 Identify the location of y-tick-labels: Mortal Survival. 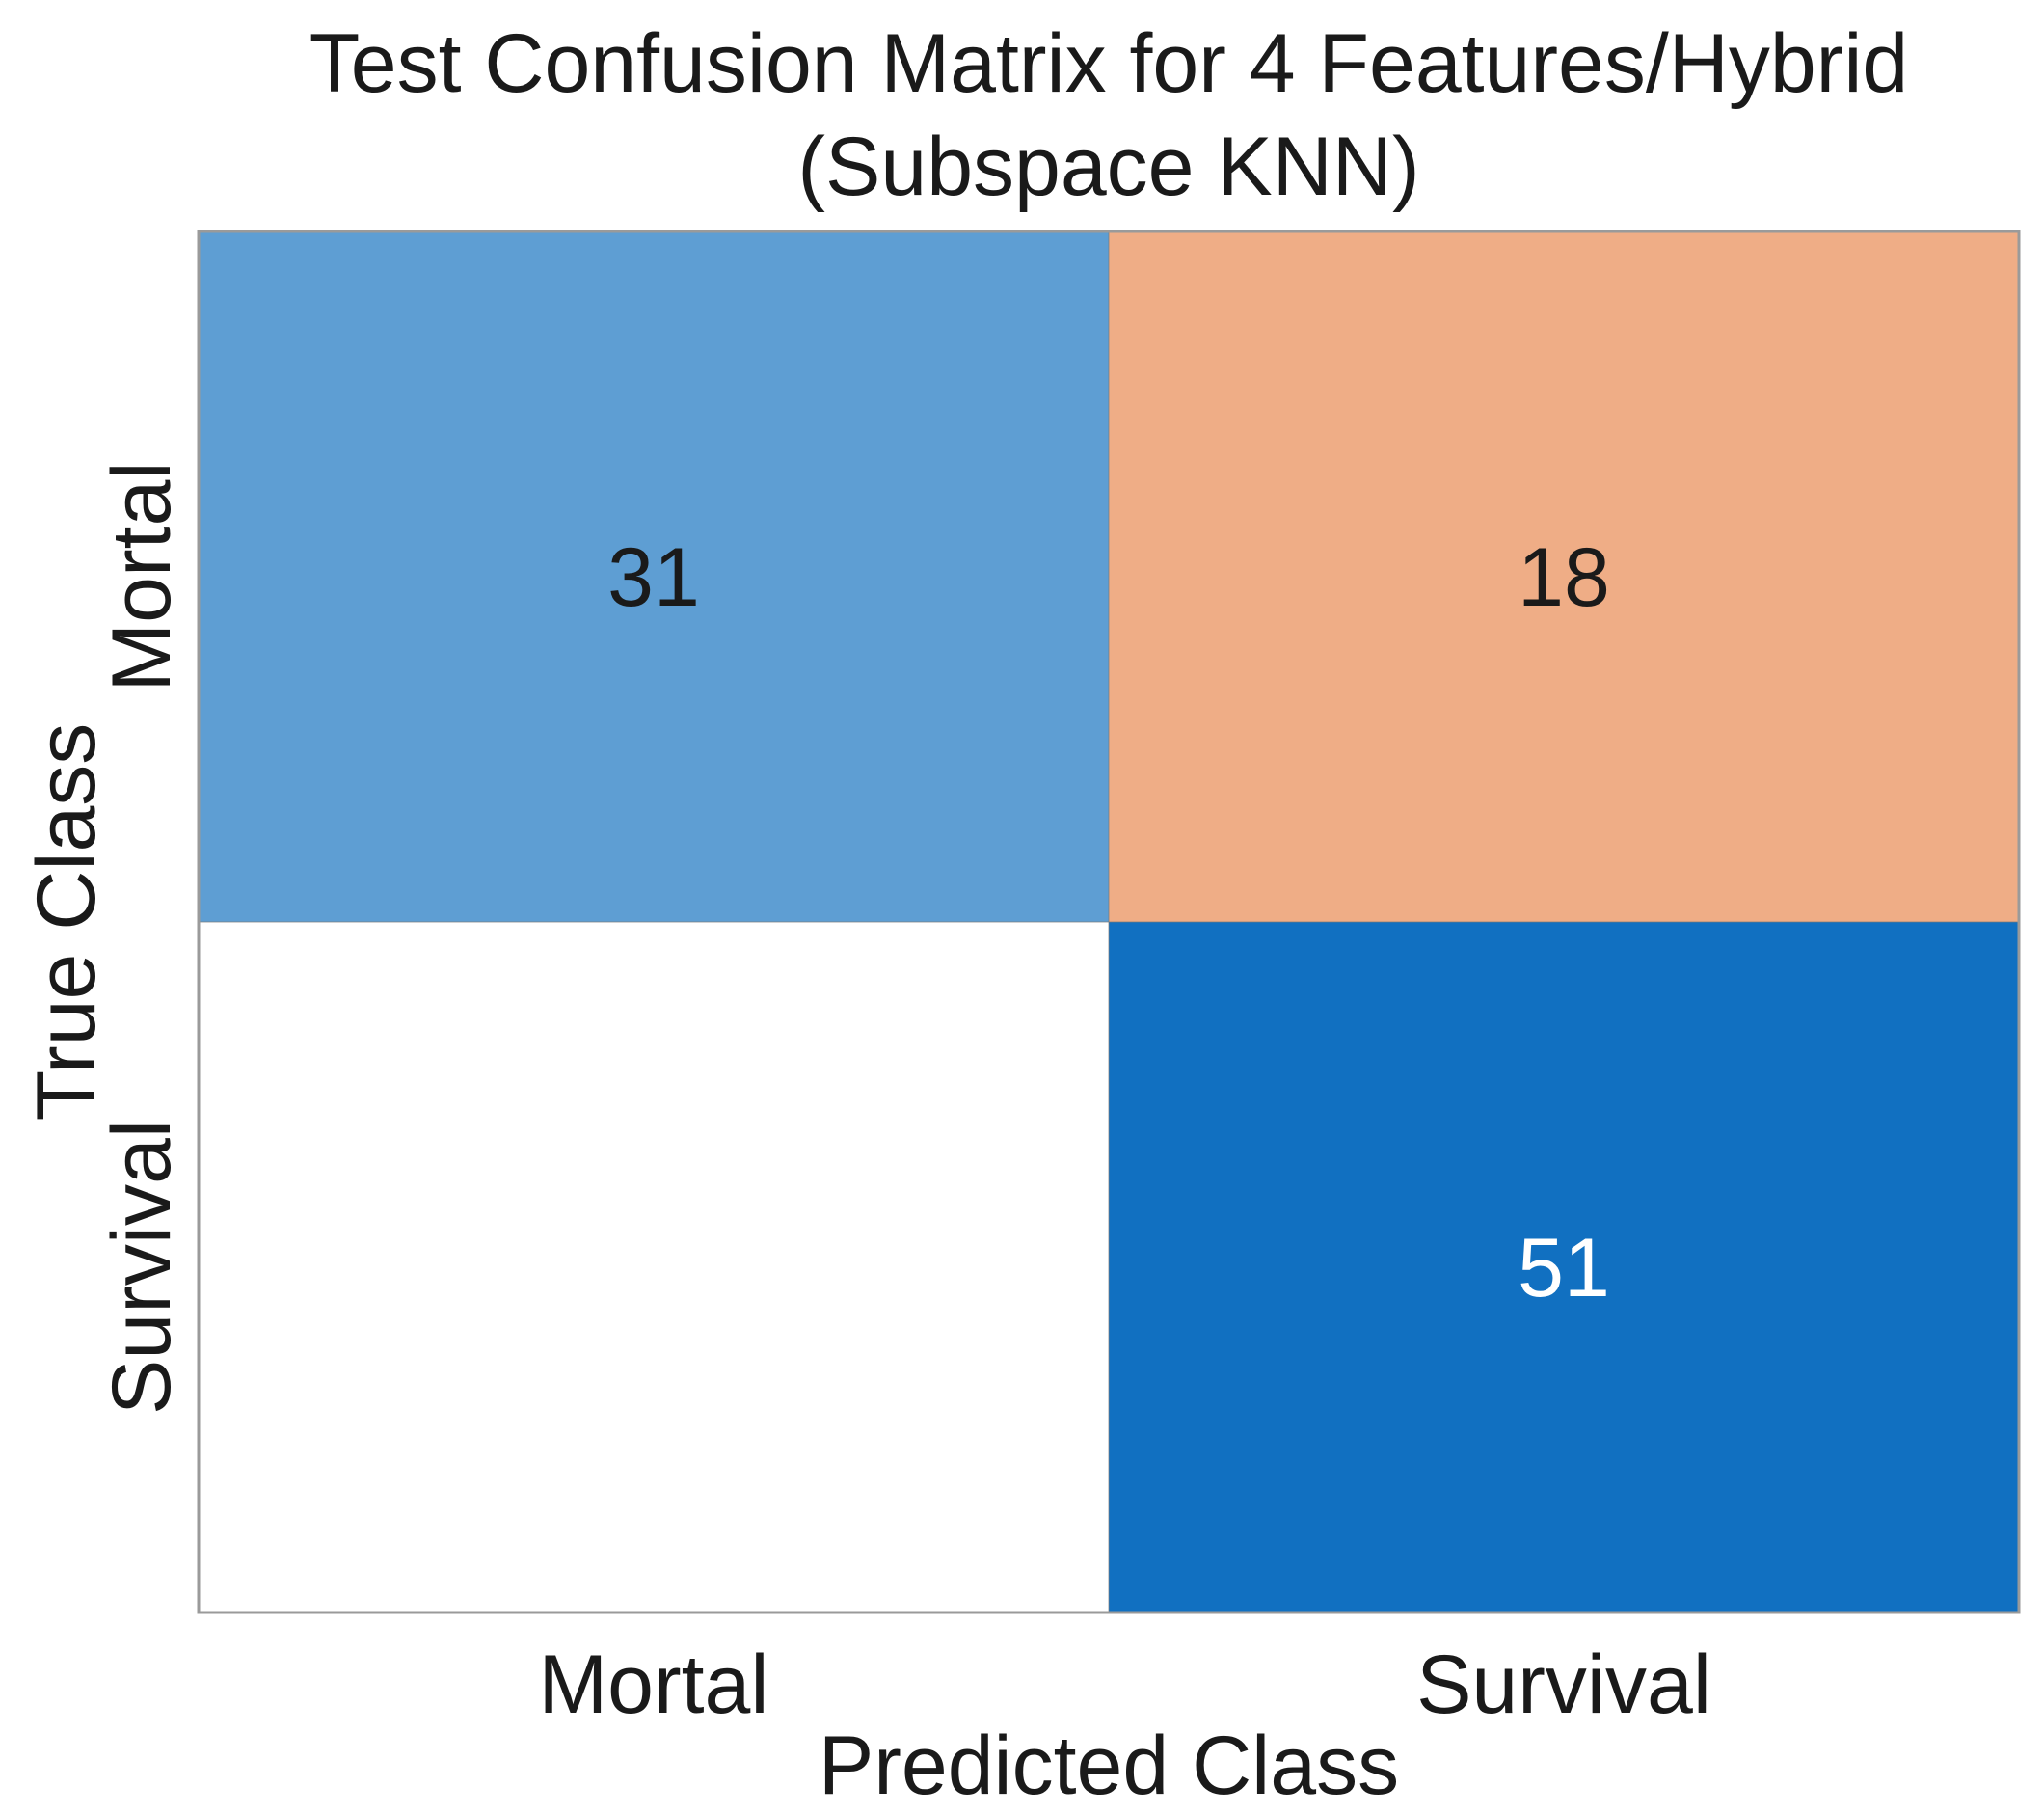
(141, 938).